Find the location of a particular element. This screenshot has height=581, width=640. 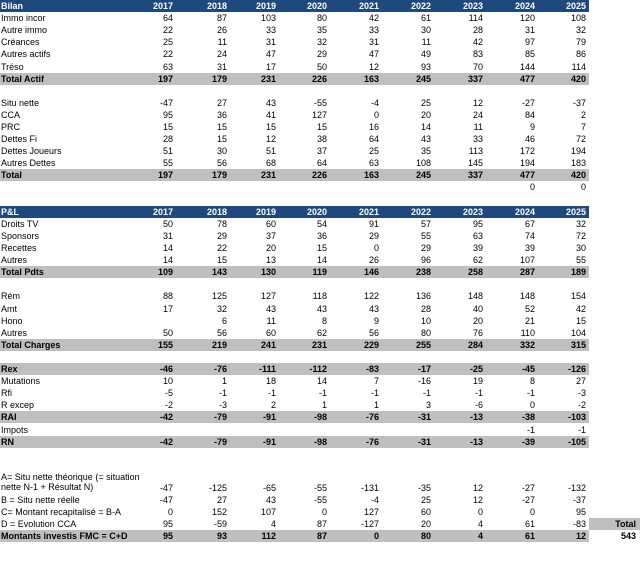

cell: 60 is located at coordinates (270, 333).